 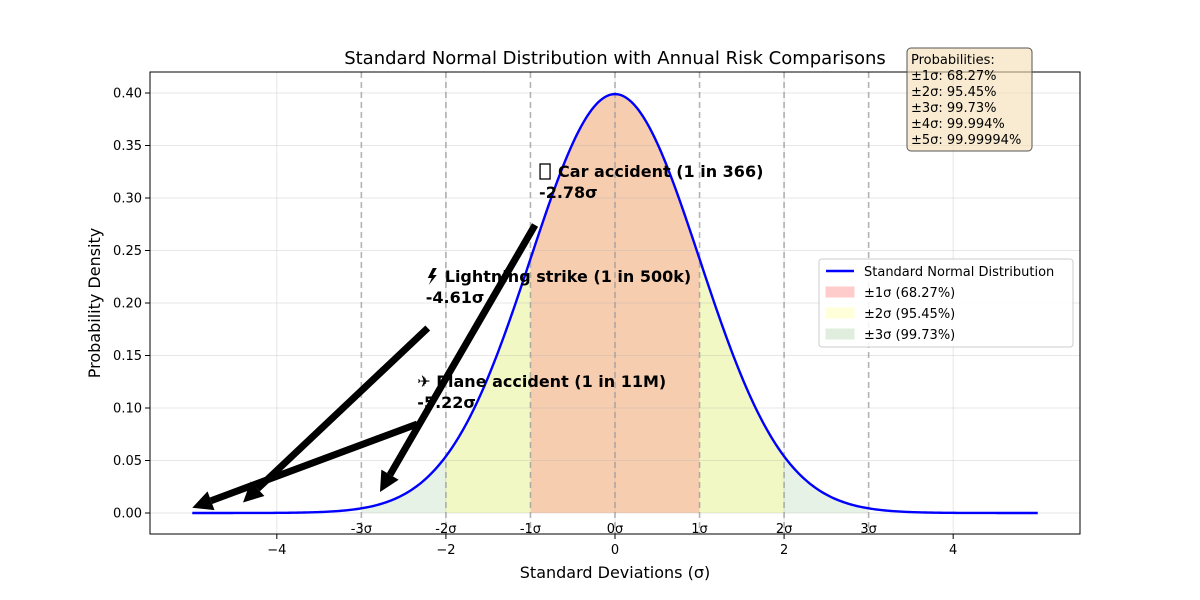 What do you see at coordinates (276, 550) in the screenshot?
I see `x-tick-label: −4` at bounding box center [276, 550].